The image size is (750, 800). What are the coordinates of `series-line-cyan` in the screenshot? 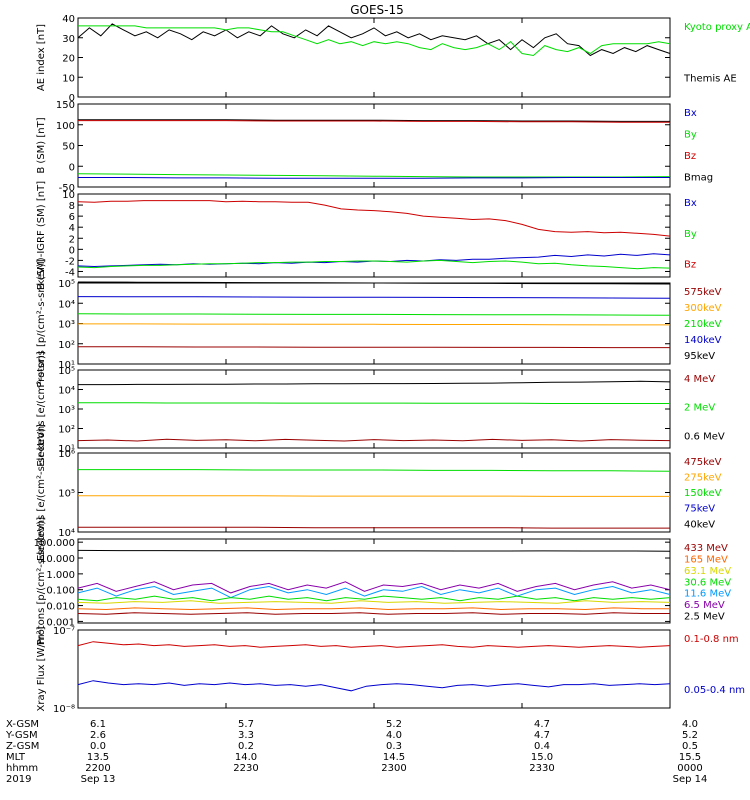 It's located at (374, 592).